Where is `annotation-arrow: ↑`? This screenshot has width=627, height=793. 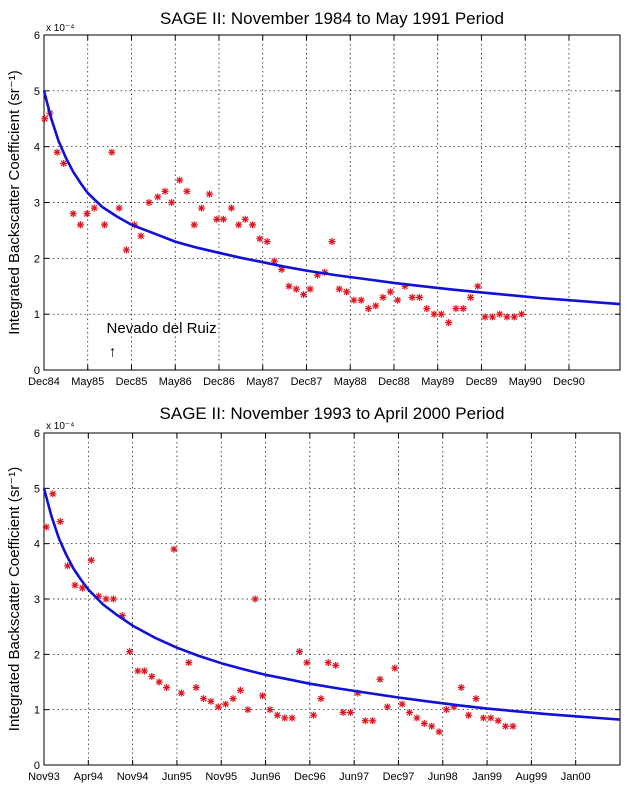 annotation-arrow: ↑ is located at coordinates (113, 352).